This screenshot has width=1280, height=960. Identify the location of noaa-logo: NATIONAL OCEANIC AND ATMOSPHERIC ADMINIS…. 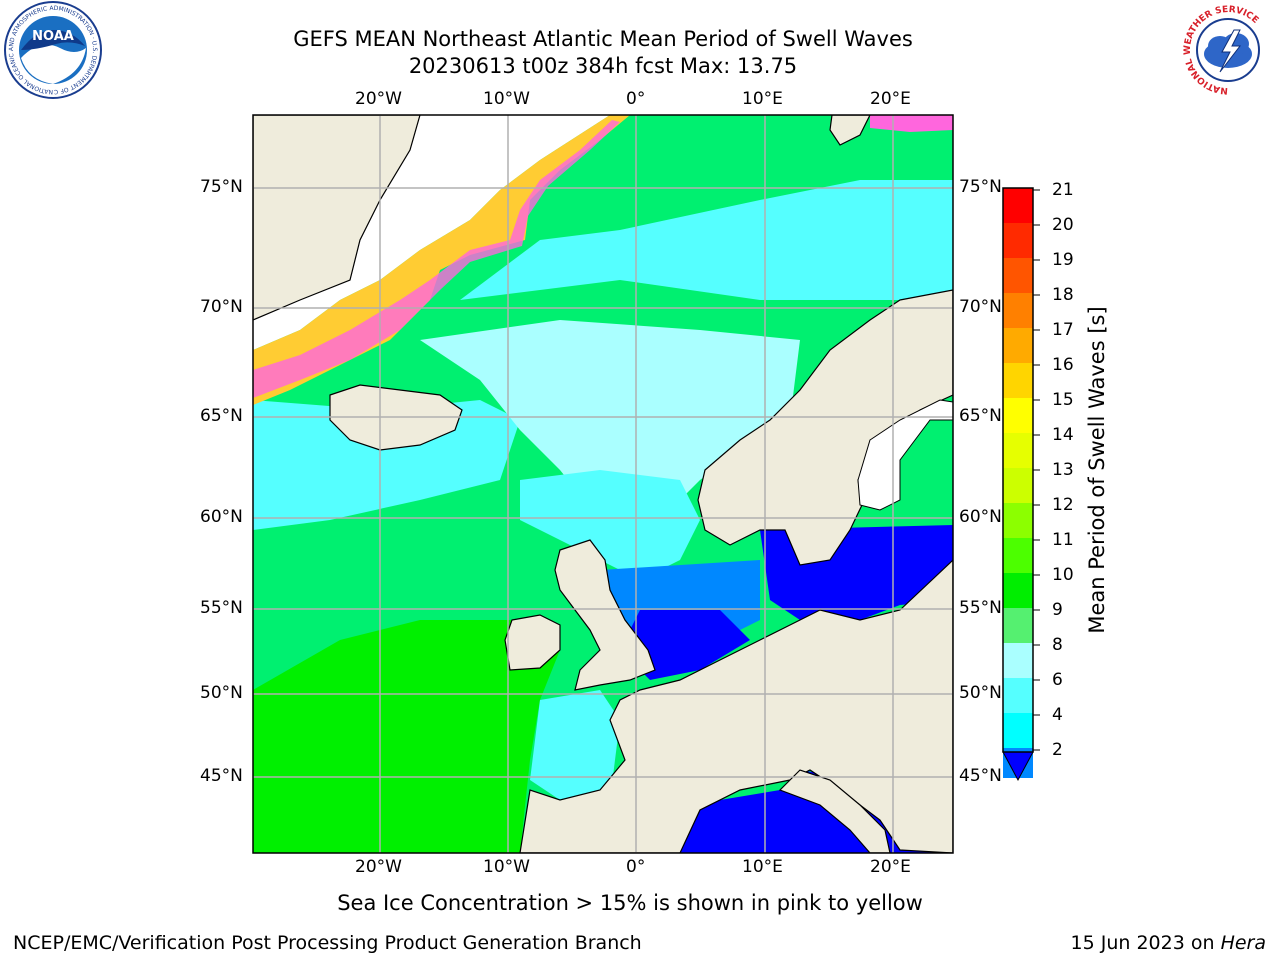
(51, 49).